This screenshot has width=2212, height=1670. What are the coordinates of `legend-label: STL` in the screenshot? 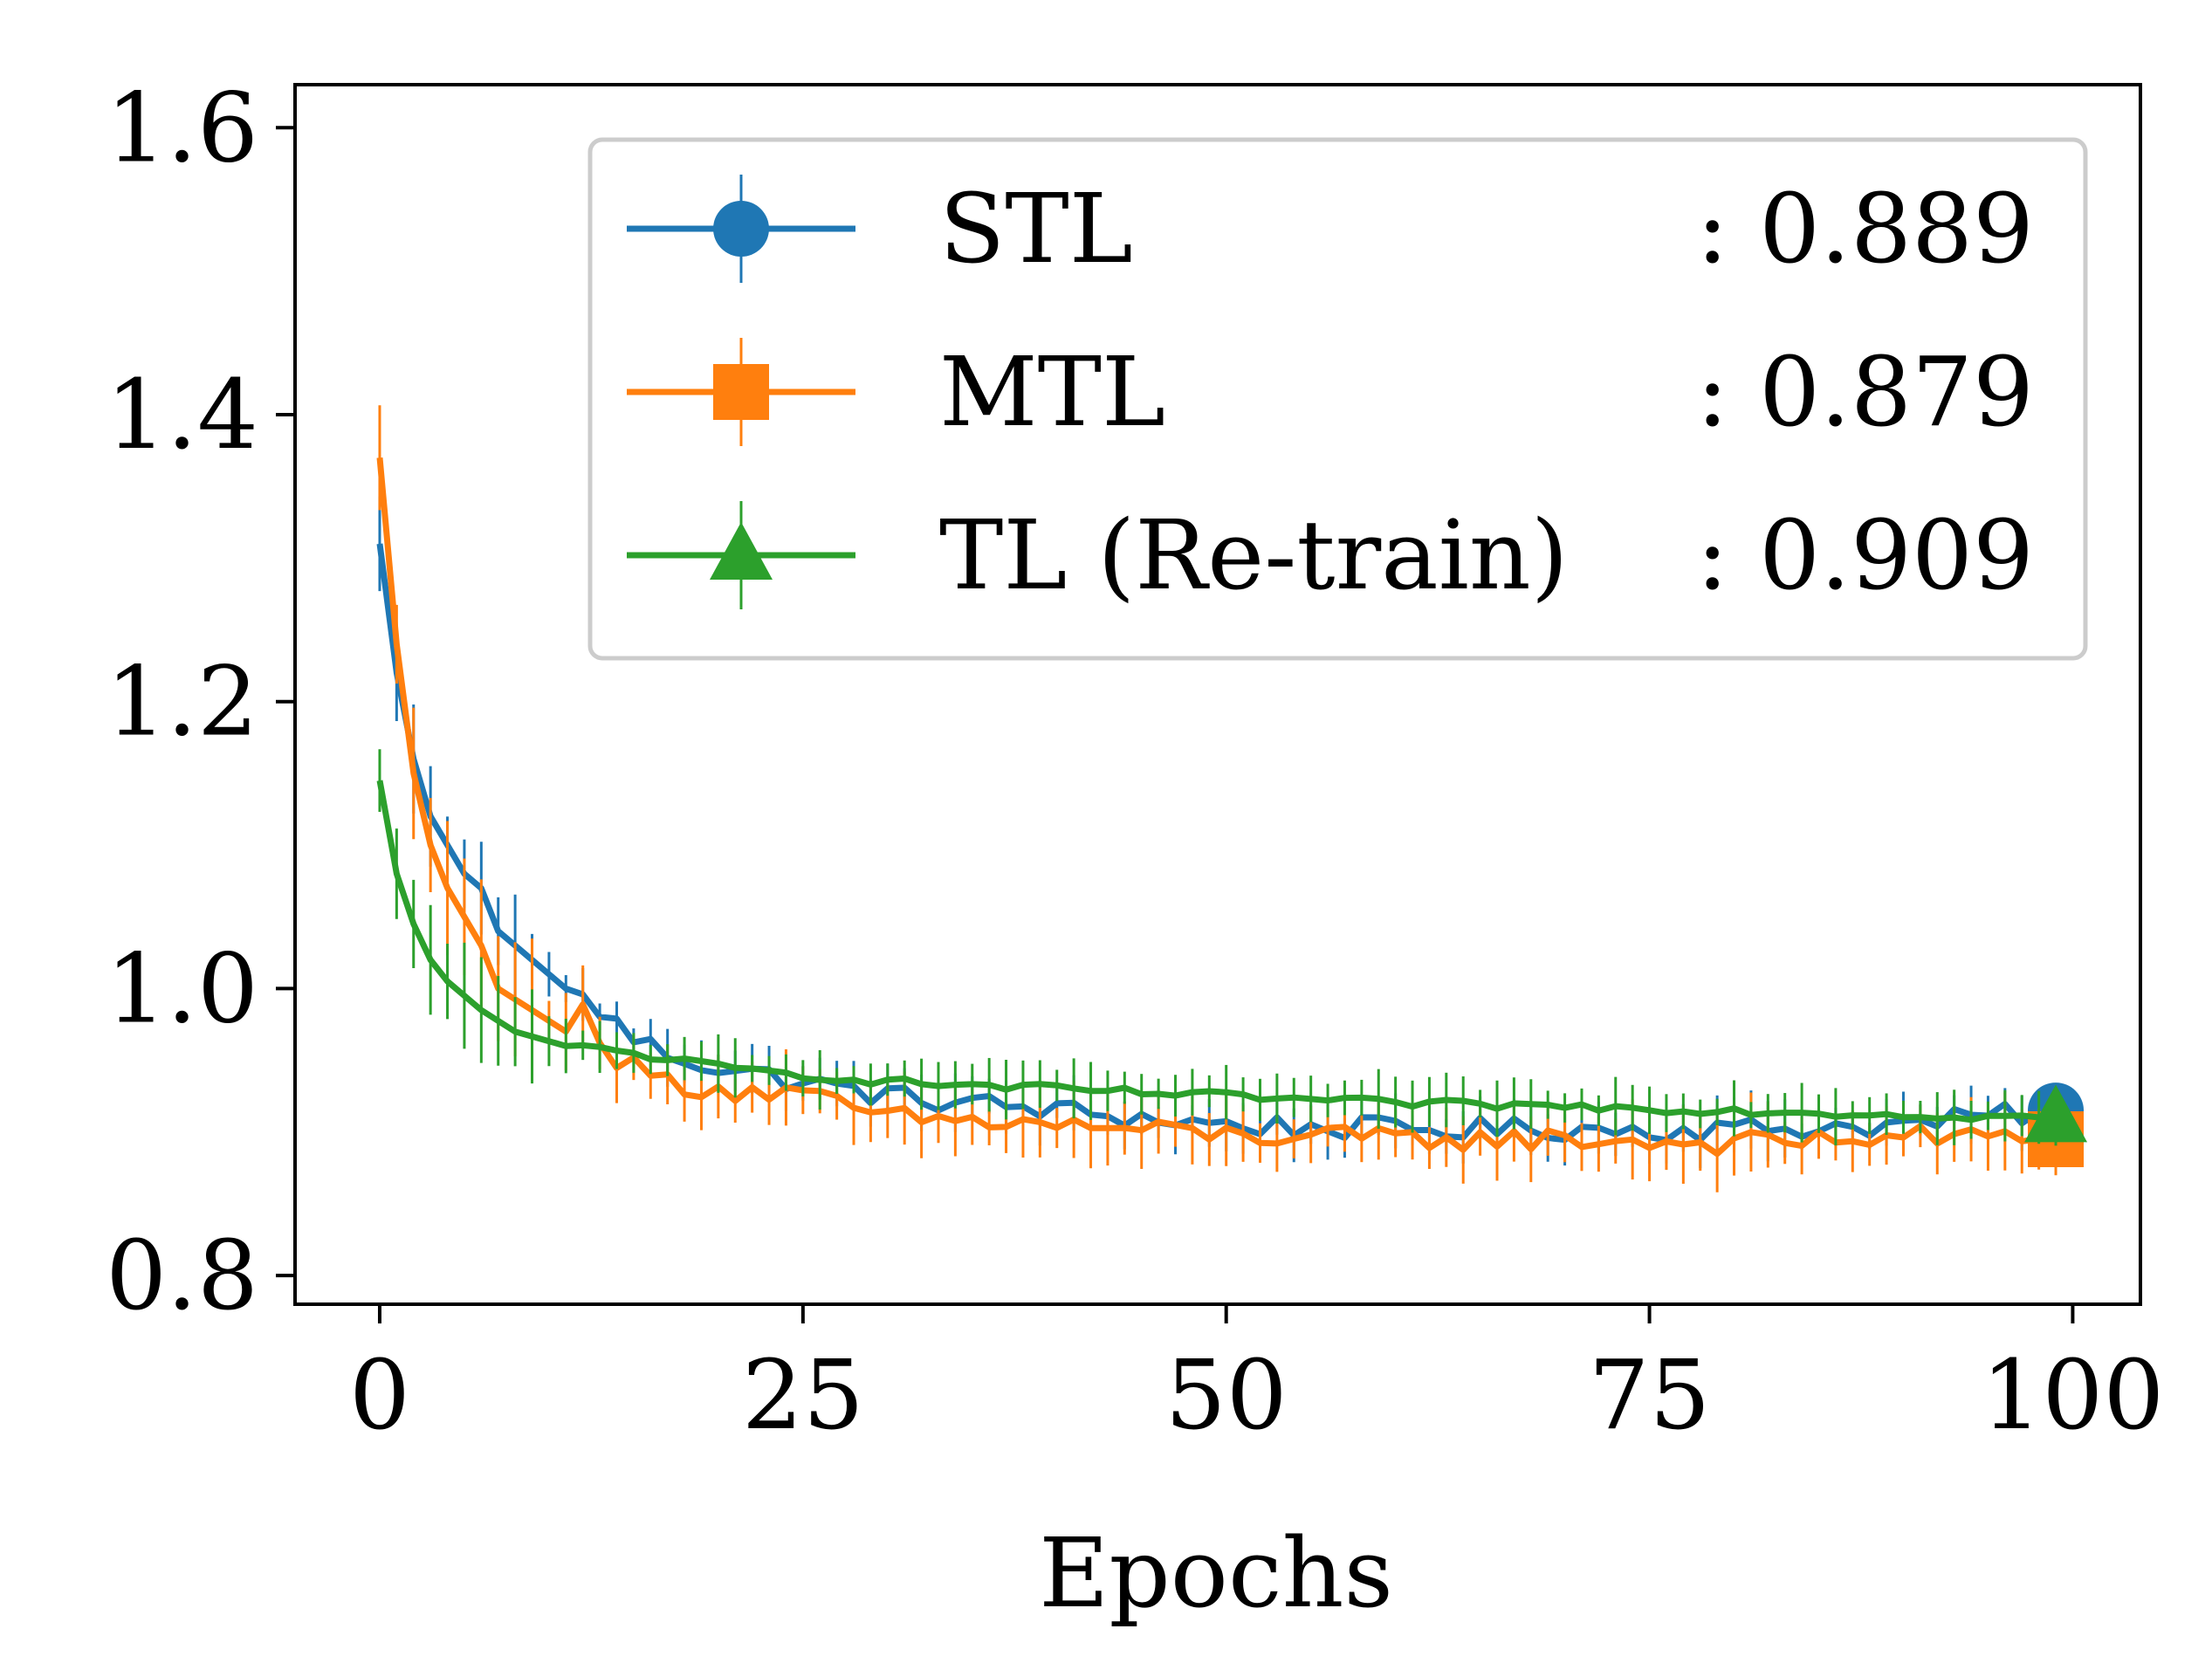 It's located at (1036, 229).